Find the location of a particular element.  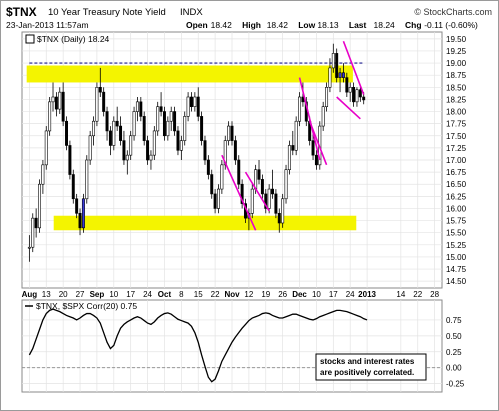

date-tick-label: 8 is located at coordinates (181, 294).